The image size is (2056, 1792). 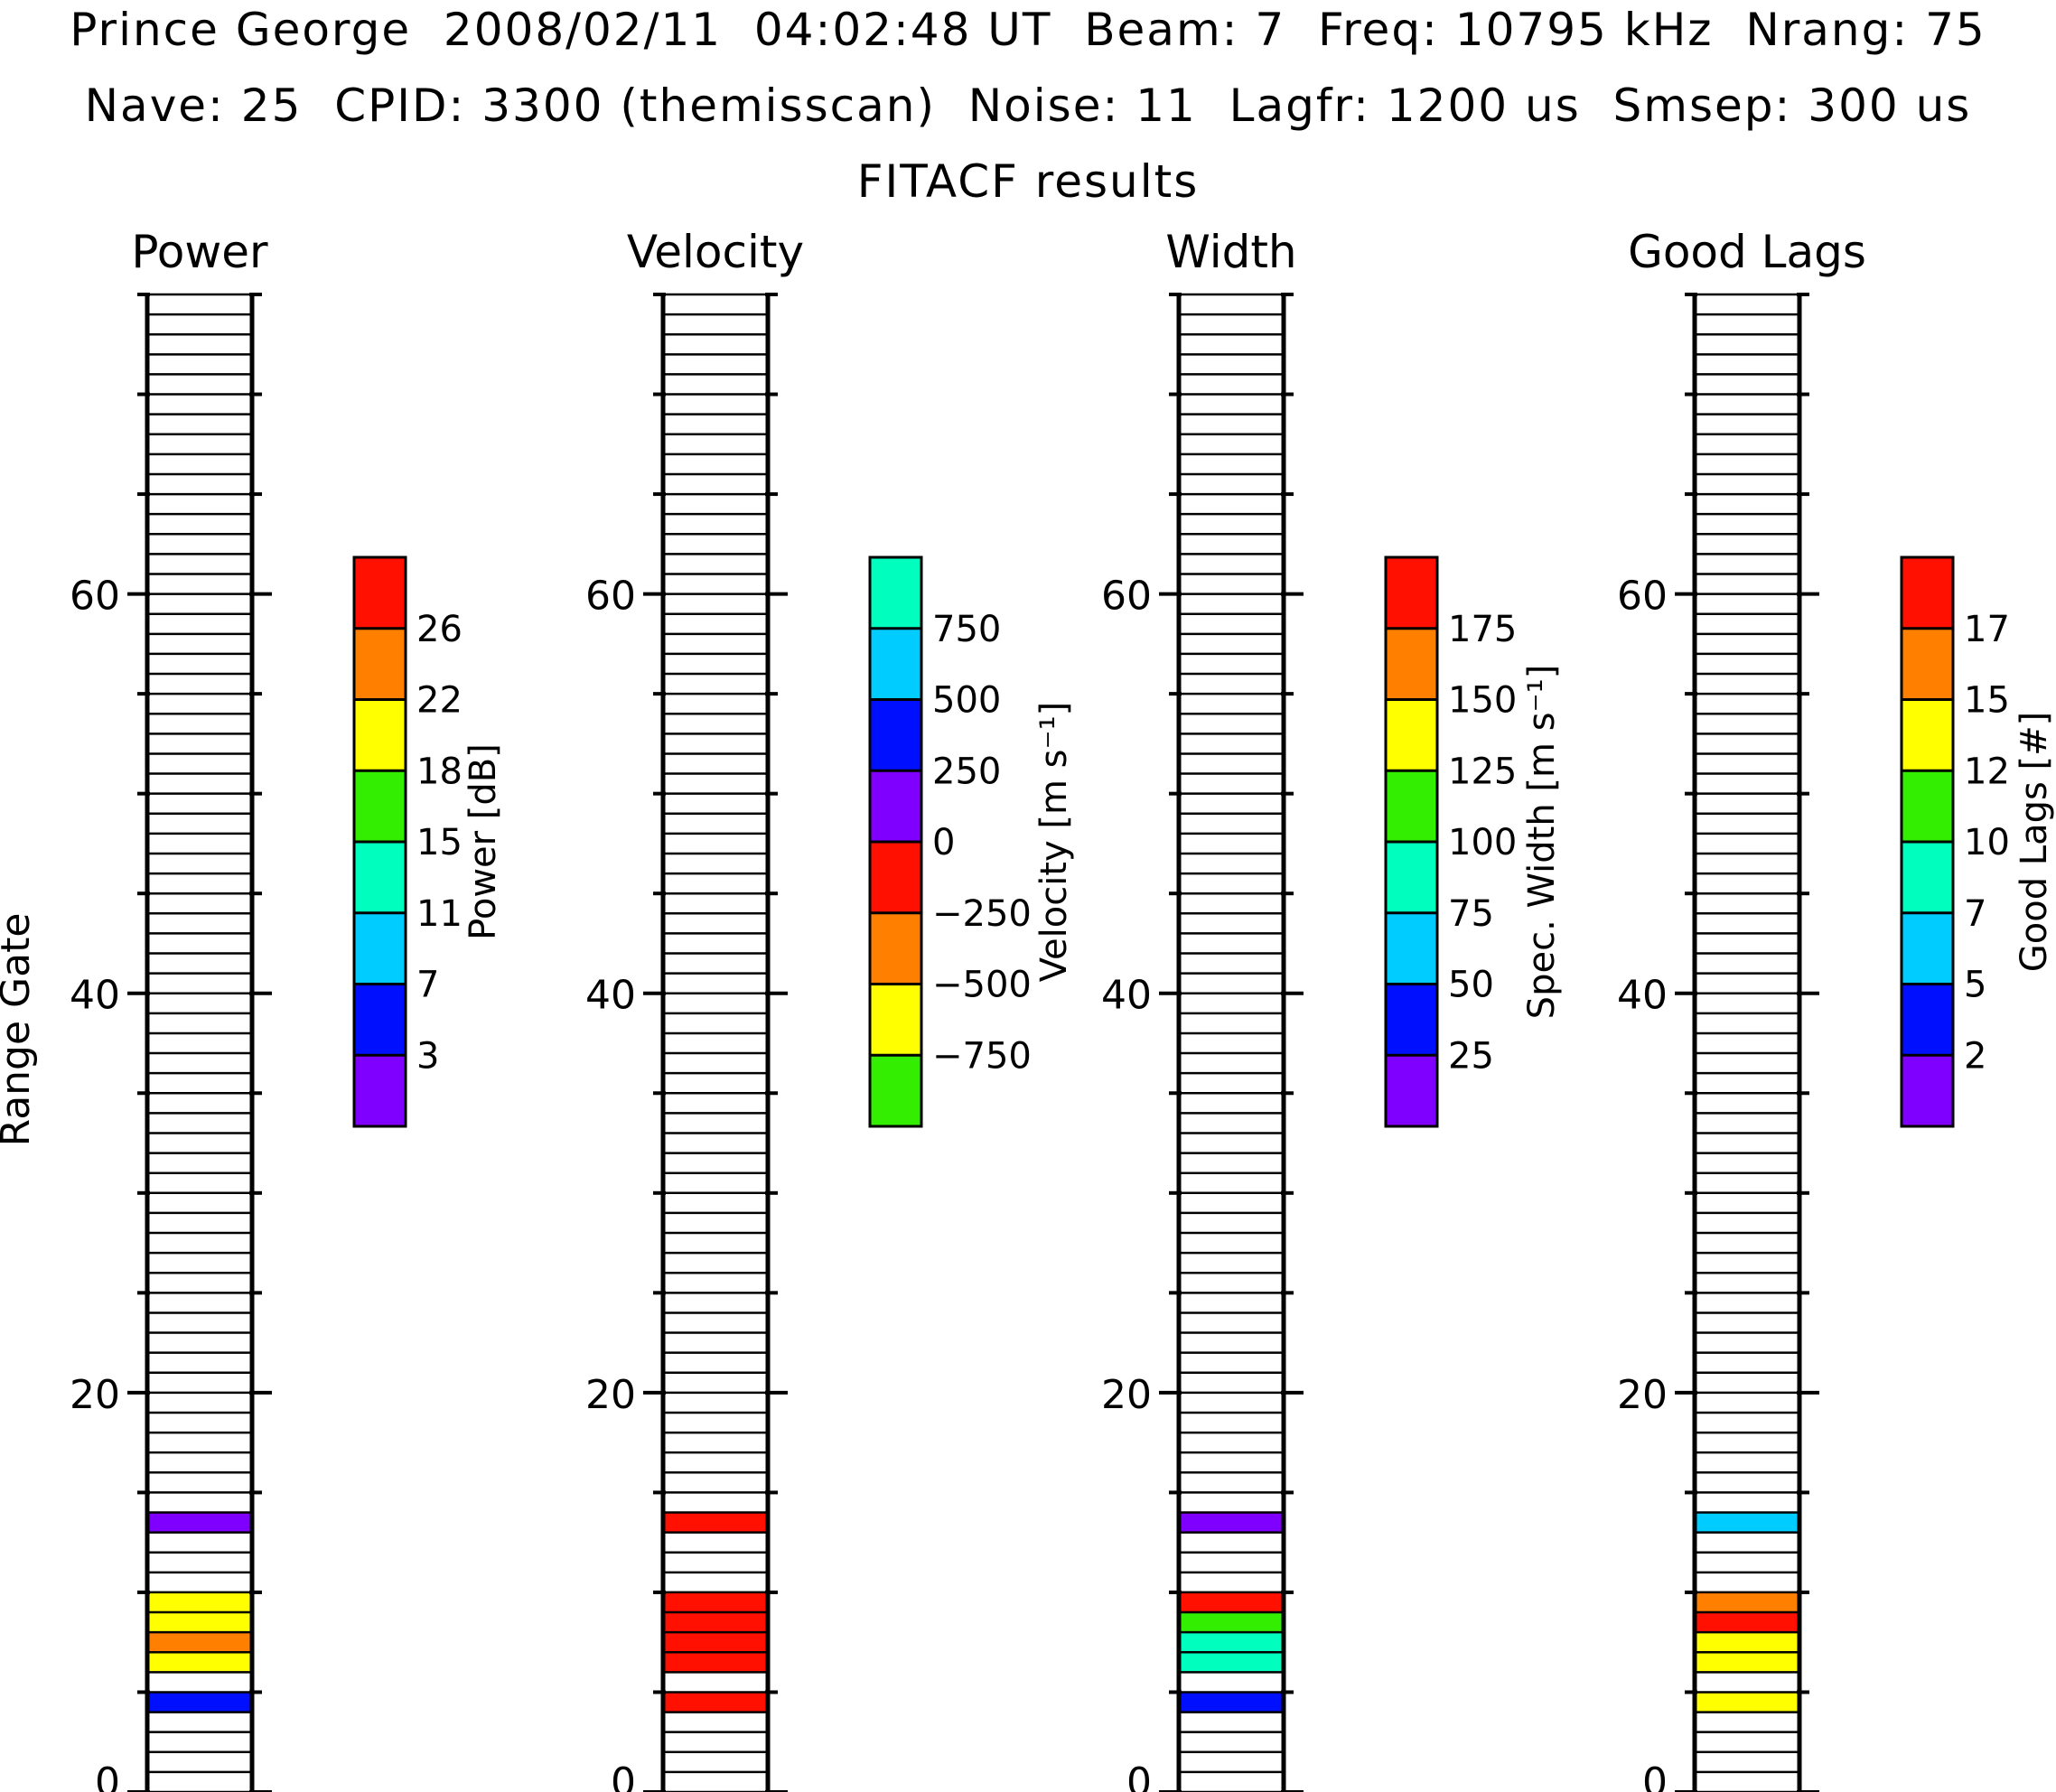 I want to click on colorbar-tick-label: 0, so click(x=943, y=842).